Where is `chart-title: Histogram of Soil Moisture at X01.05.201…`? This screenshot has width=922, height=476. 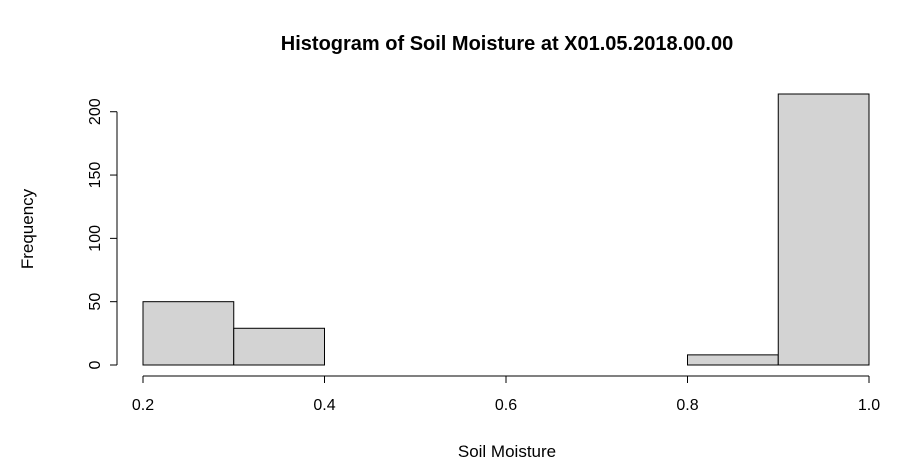
chart-title: Histogram of Soil Moisture at X01.05.201… is located at coordinates (507, 44).